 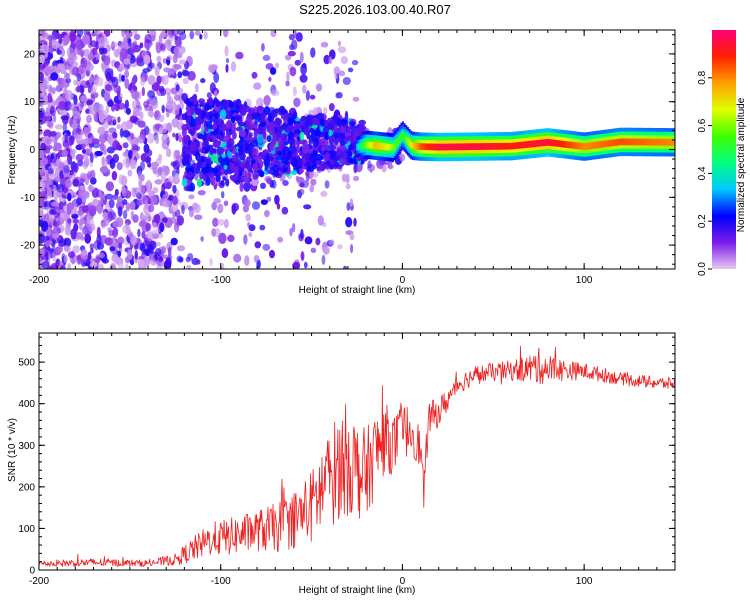 I want to click on colorbar-tick-label: 0.4, so click(x=702, y=173).